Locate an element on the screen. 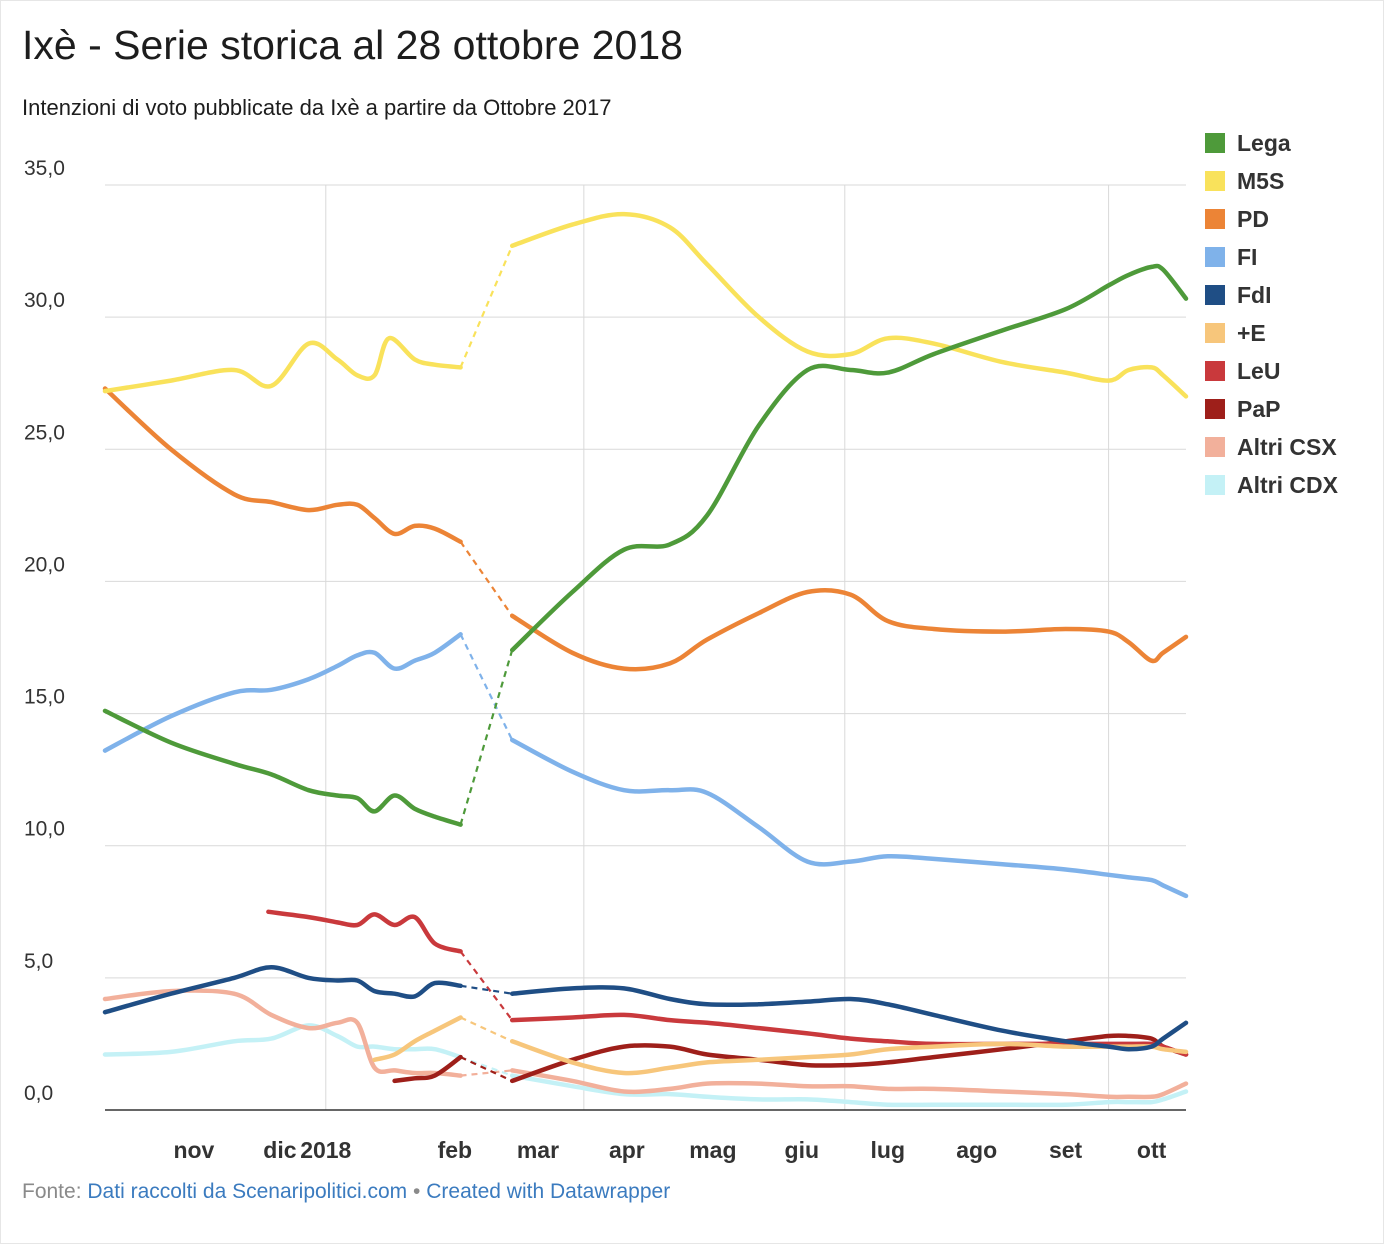  series-gap-lega is located at coordinates (486, 737).